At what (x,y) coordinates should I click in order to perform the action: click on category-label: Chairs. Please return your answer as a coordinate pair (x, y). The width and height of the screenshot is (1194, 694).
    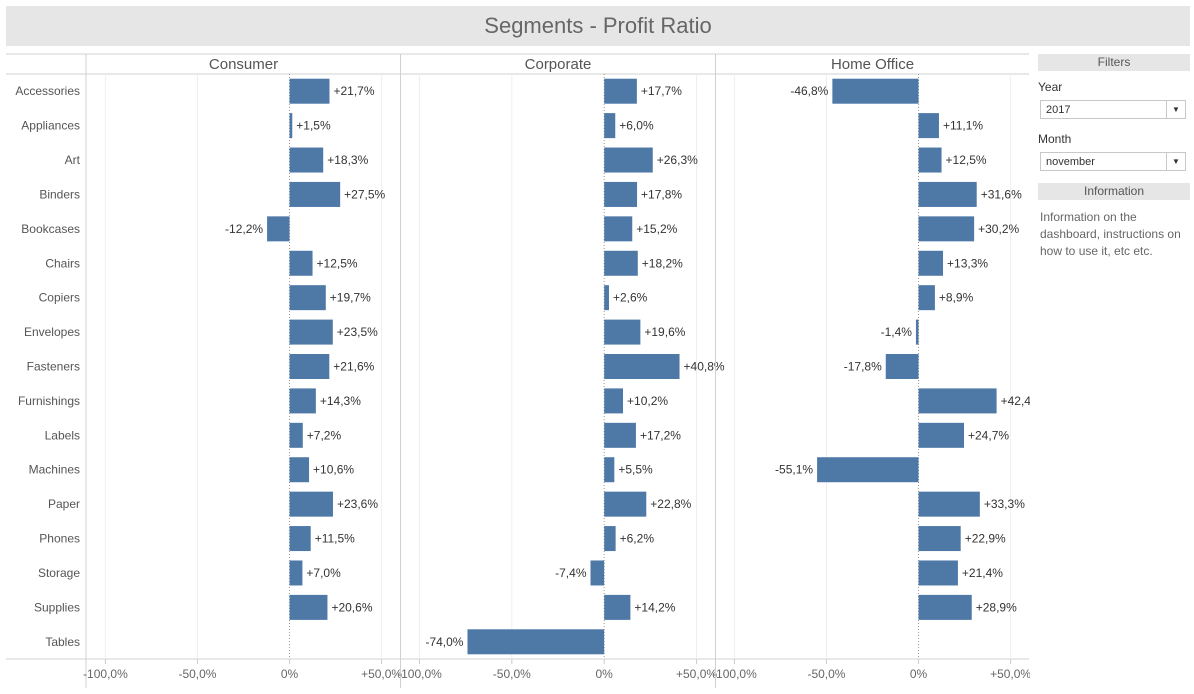
    Looking at the image, I should click on (62, 263).